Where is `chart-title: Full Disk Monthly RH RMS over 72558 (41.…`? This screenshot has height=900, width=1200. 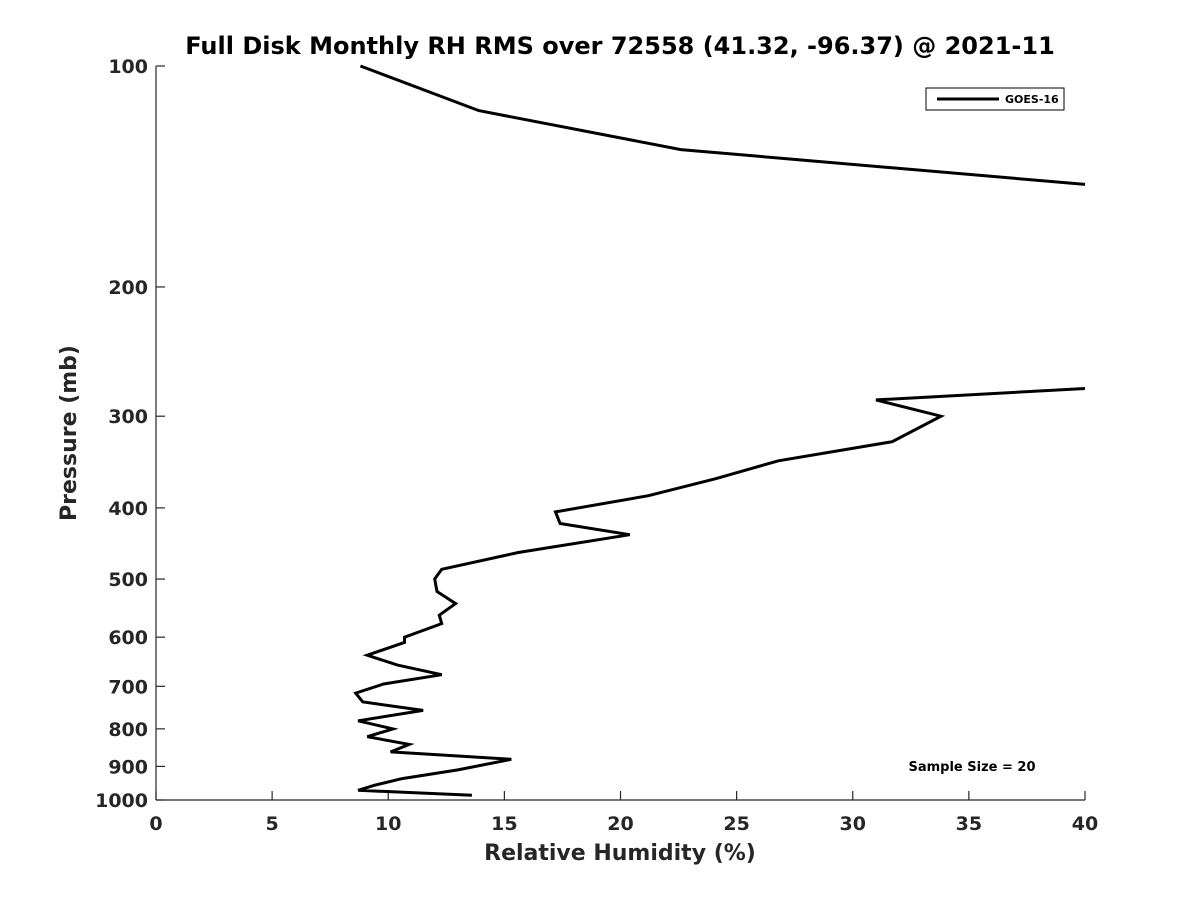
chart-title: Full Disk Monthly RH RMS over 72558 (41.… is located at coordinates (620, 46).